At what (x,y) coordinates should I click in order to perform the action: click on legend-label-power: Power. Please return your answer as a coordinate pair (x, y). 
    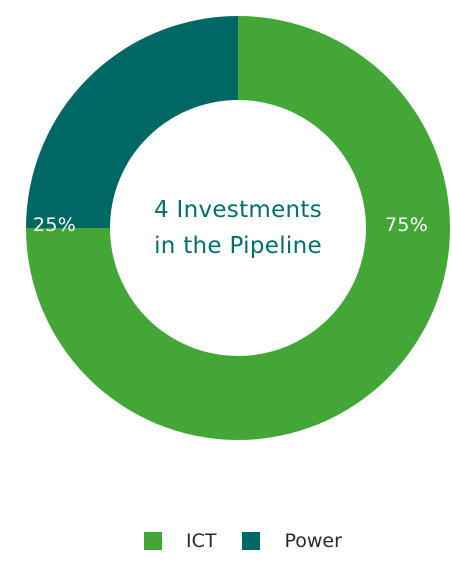
    Looking at the image, I should click on (313, 541).